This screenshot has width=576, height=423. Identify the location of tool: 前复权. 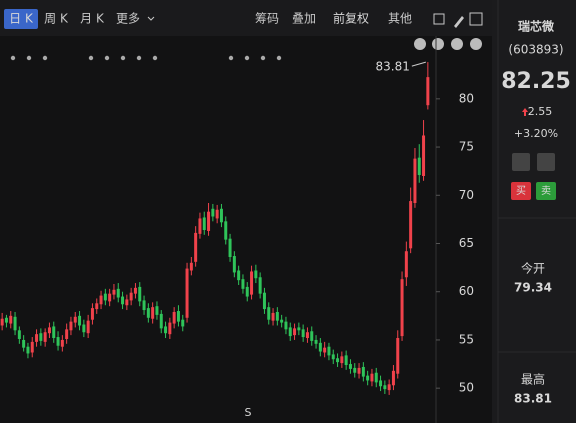
(351, 18).